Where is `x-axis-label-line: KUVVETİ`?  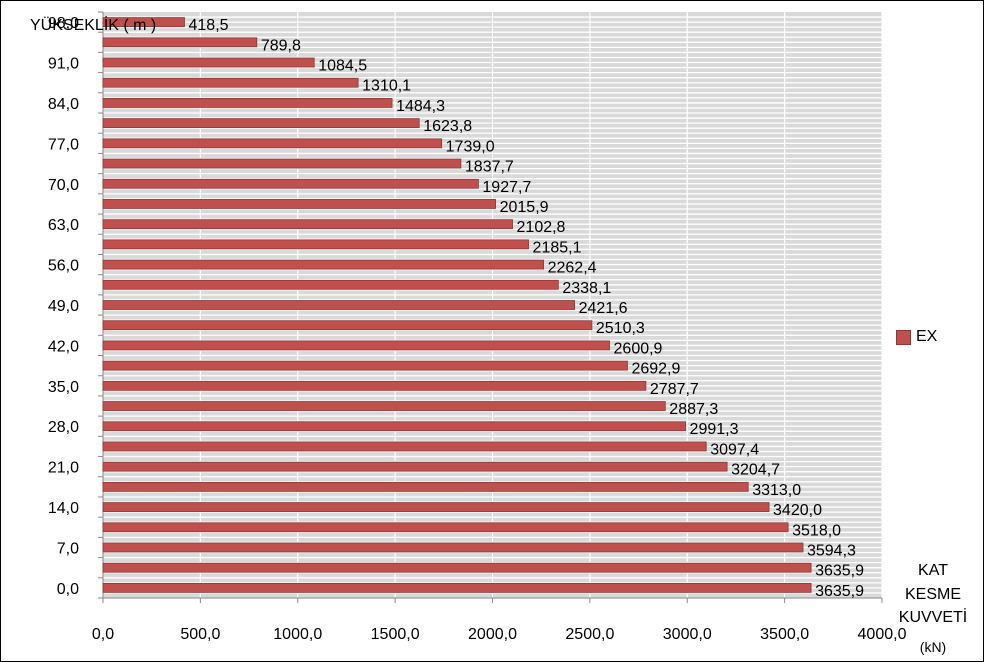 x-axis-label-line: KUVVETİ is located at coordinates (933, 616).